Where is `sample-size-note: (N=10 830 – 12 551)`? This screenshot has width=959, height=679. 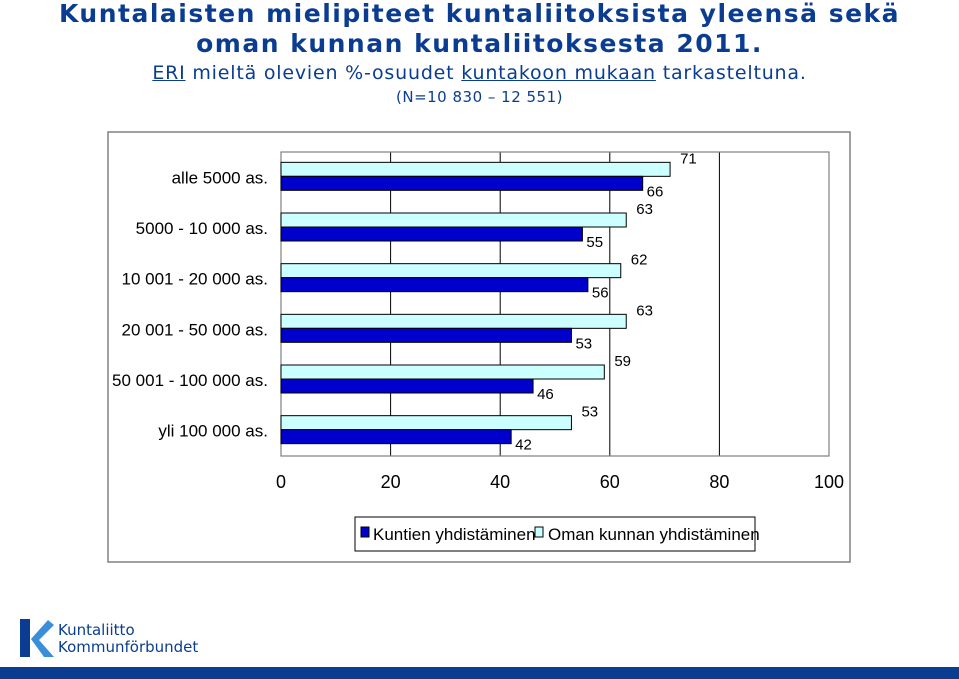 sample-size-note: (N=10 830 – 12 551) is located at coordinates (479, 97).